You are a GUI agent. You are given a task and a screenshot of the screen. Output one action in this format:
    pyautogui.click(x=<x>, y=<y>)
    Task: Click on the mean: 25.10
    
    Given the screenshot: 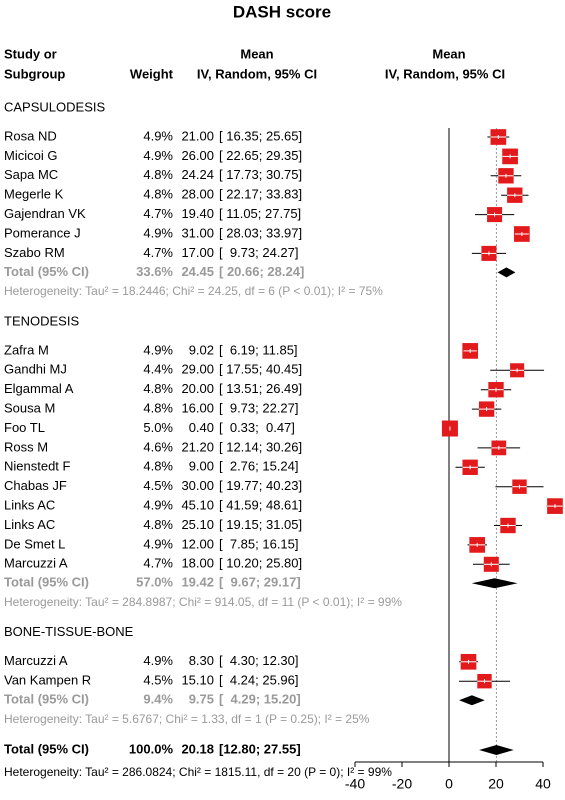 What is the action you would take?
    pyautogui.click(x=197, y=524)
    